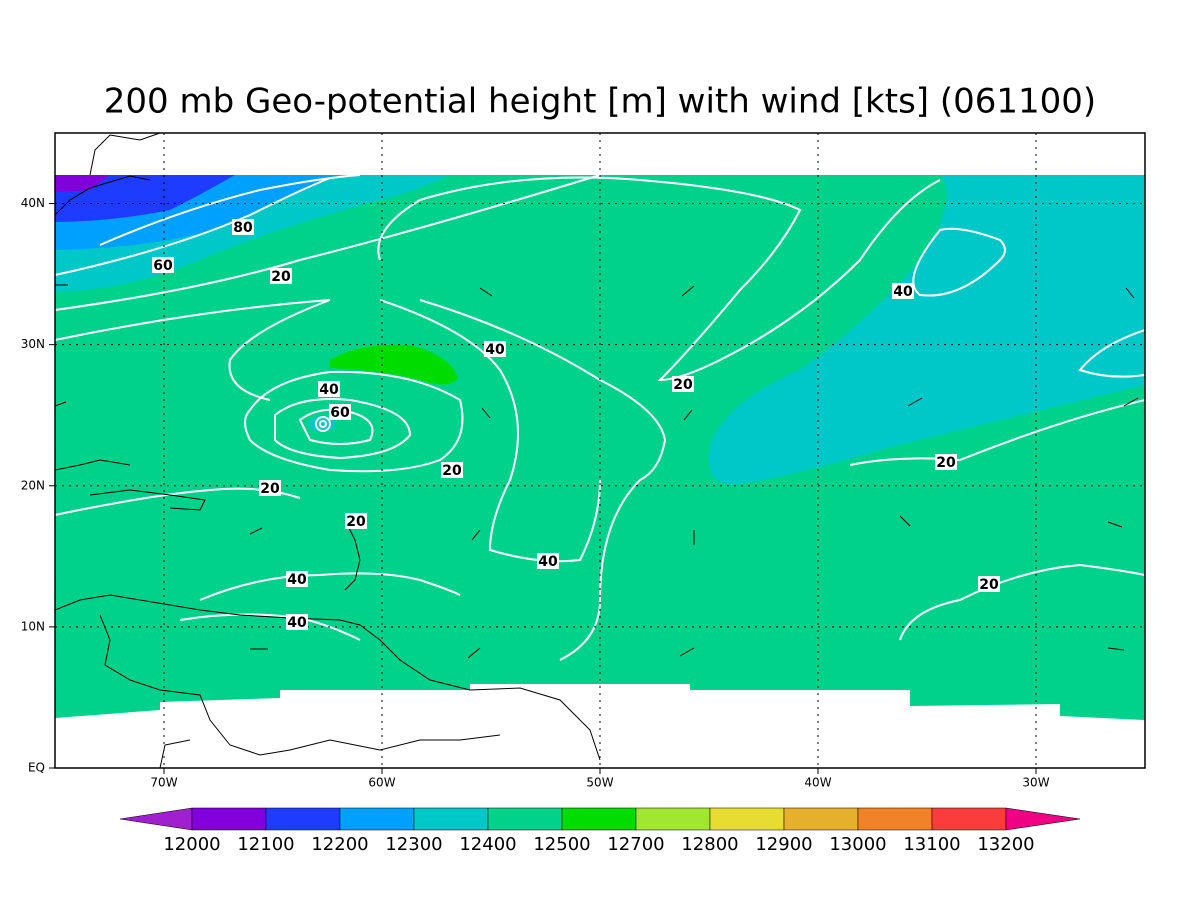 The height and width of the screenshot is (904, 1200). What do you see at coordinates (931, 844) in the screenshot?
I see `colorbar-label: 13100` at bounding box center [931, 844].